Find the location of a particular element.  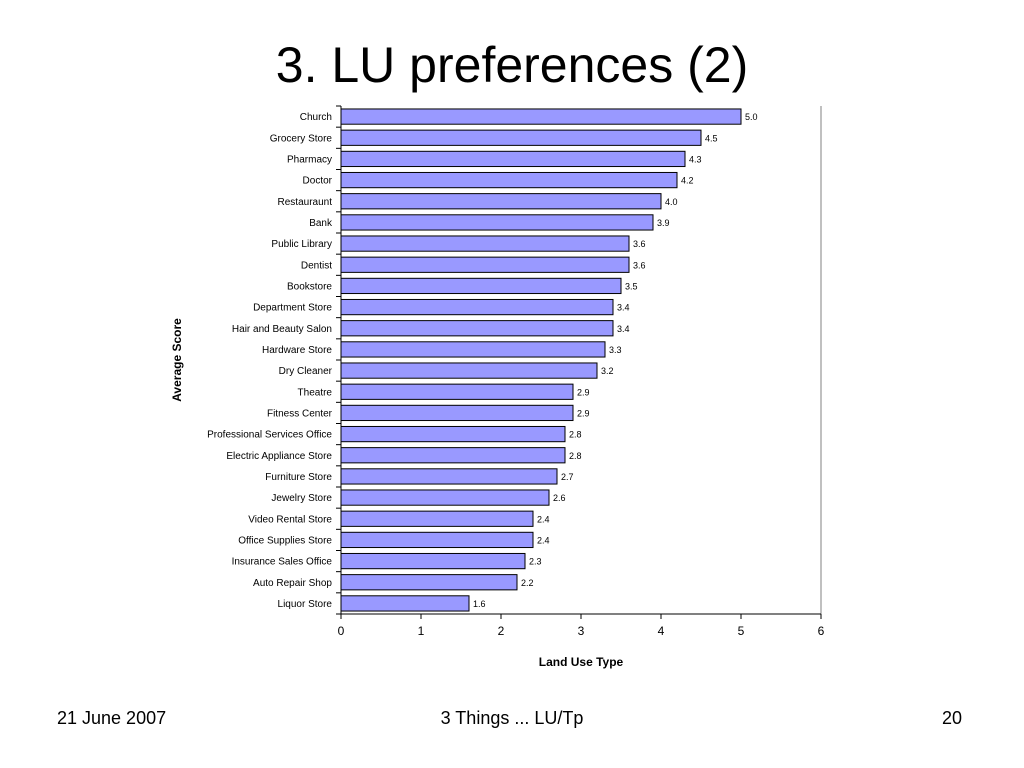

x-tick-label: 4 is located at coordinates (661, 631).